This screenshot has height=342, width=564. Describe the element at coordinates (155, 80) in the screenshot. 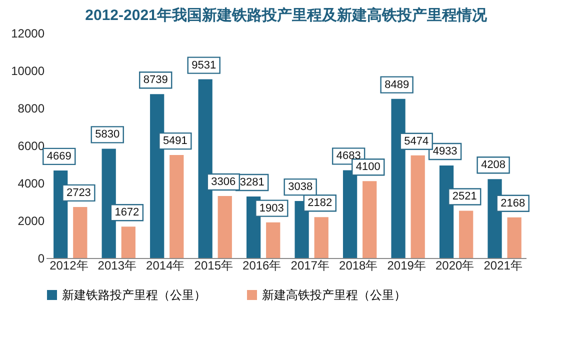

I see `data-label: 8739` at that location.